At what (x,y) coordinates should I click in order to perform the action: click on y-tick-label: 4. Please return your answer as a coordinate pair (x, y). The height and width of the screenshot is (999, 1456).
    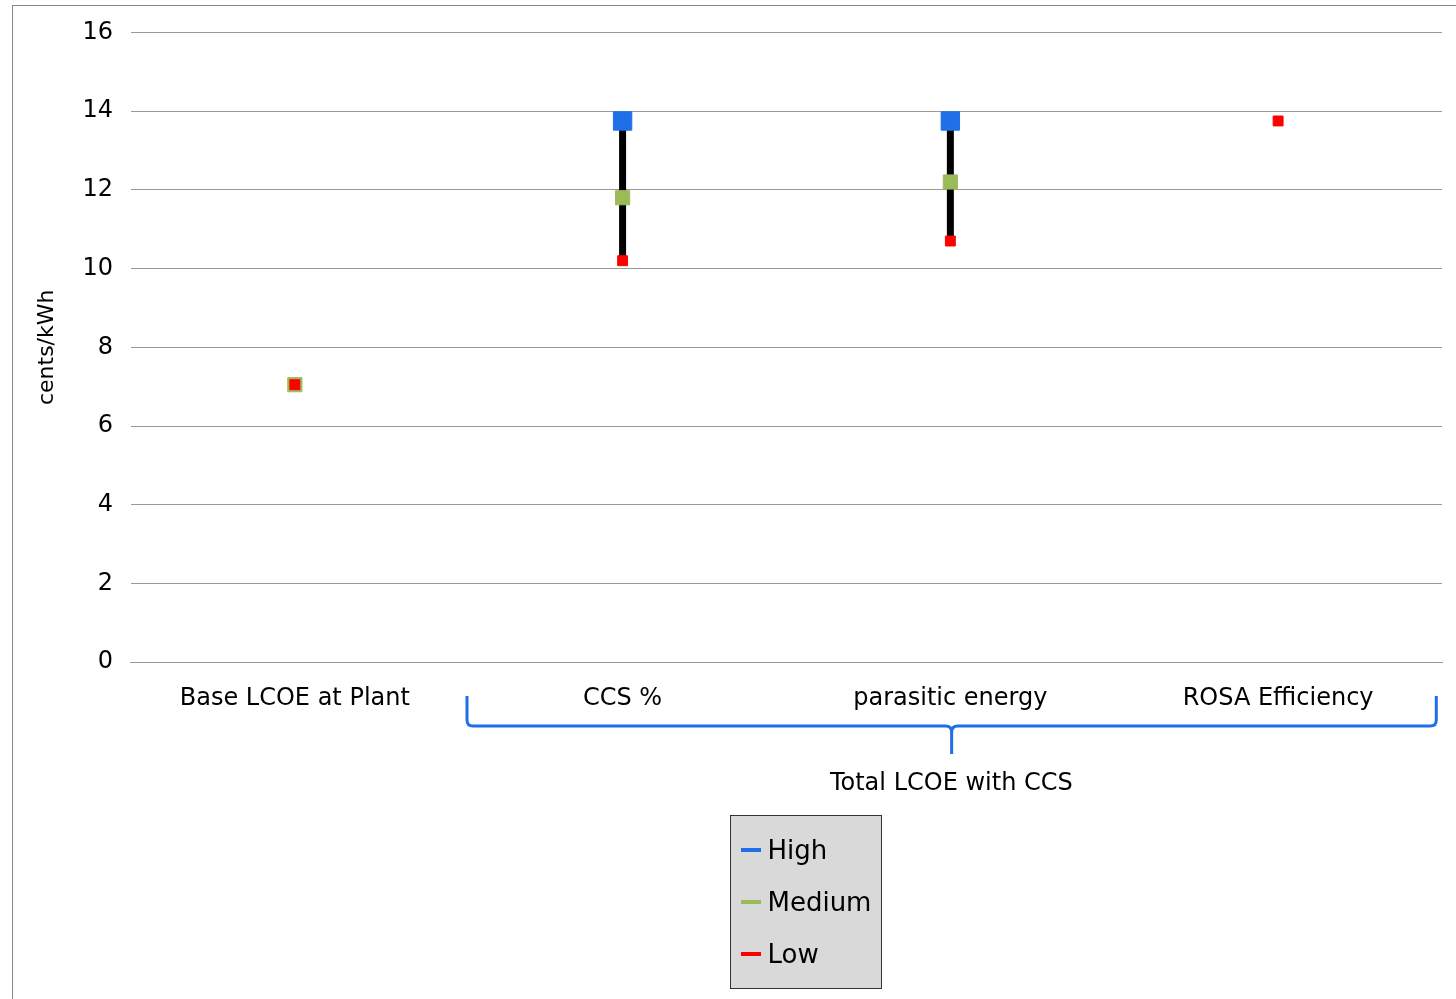
    Looking at the image, I should click on (105, 502).